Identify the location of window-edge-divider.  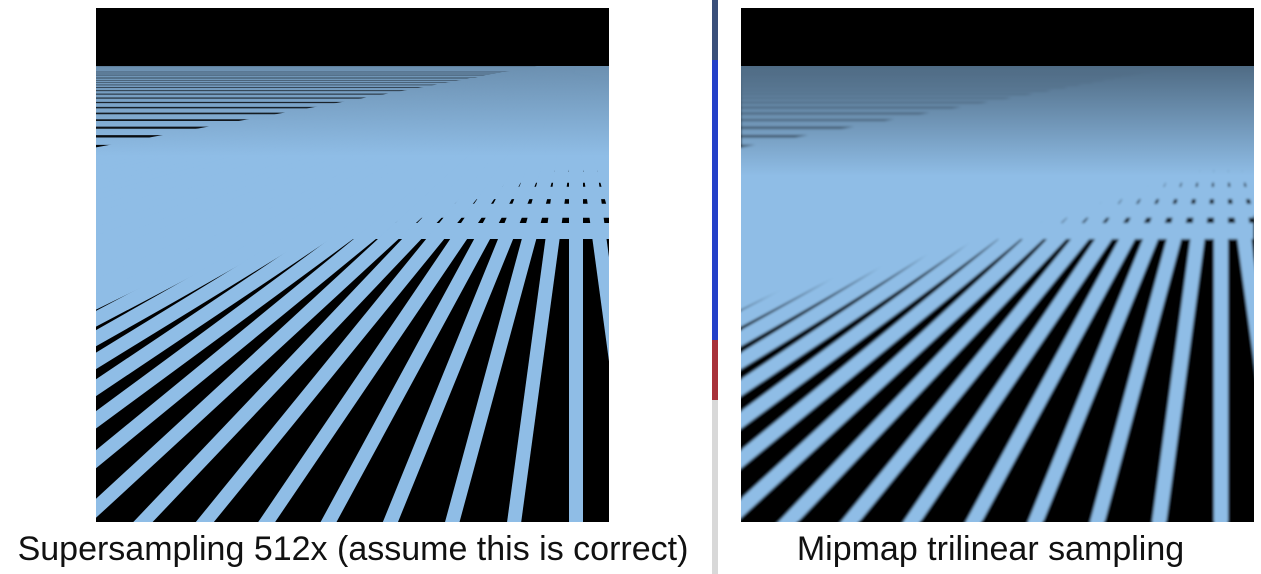
(715, 287).